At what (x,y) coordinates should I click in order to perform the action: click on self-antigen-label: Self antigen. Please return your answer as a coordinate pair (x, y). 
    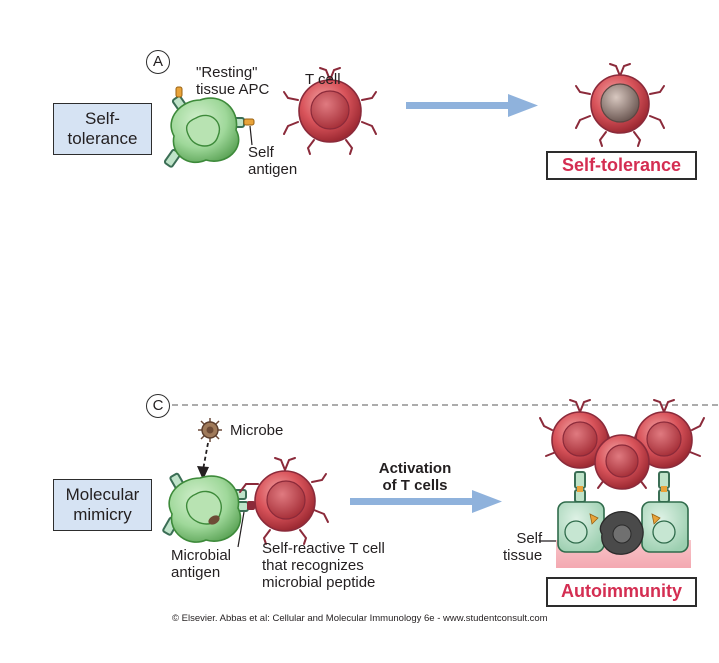
    Looking at the image, I should click on (273, 161).